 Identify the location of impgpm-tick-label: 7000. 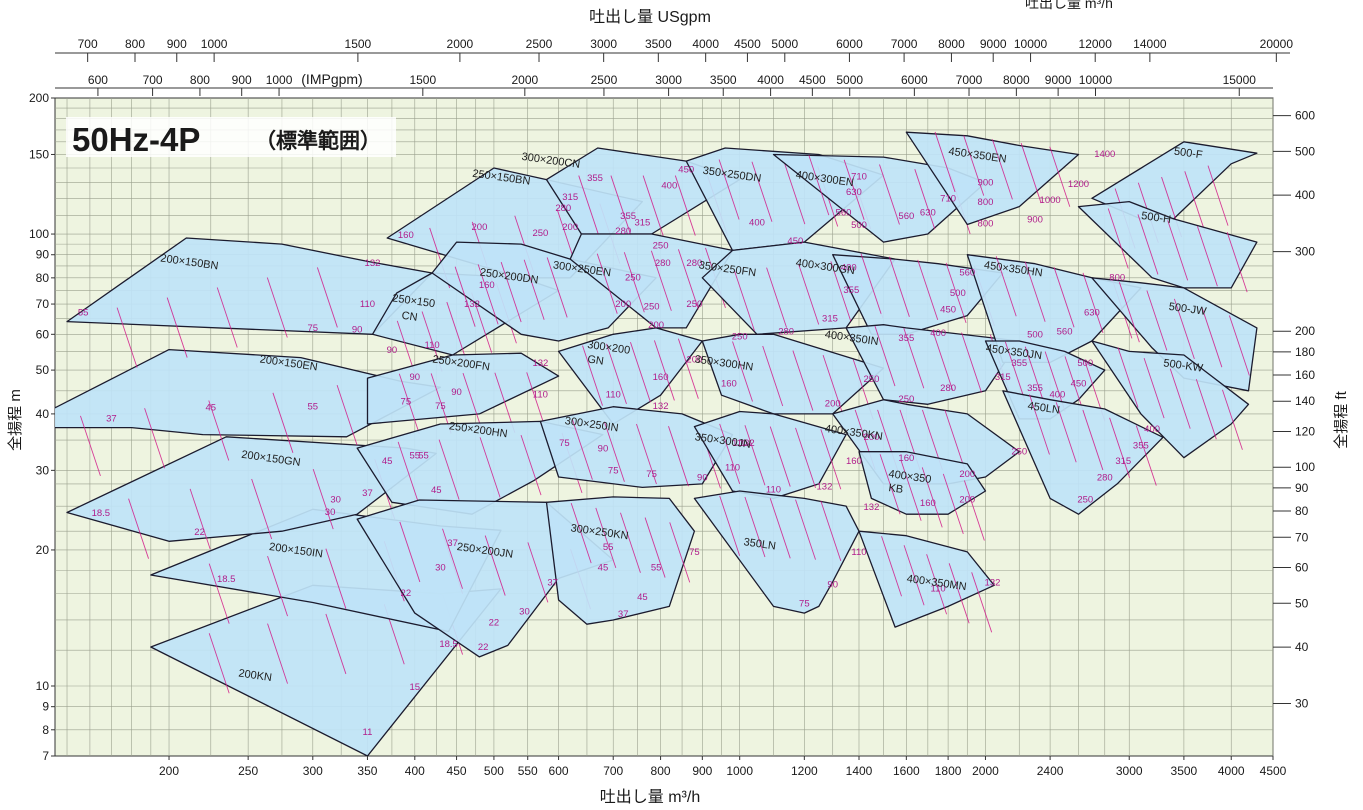
(969, 80).